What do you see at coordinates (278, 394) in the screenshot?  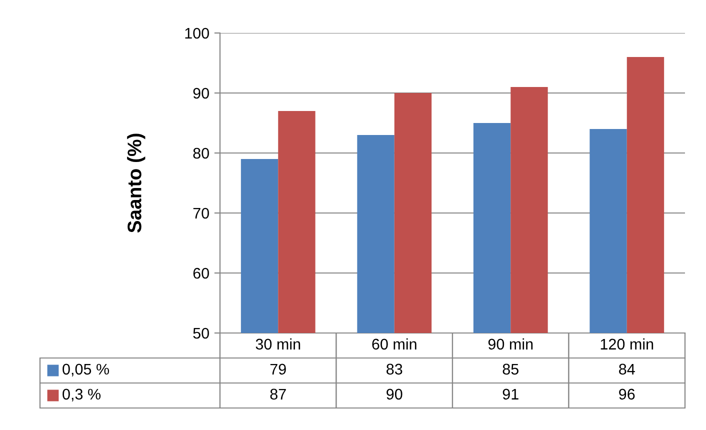 I see `data-label: 87` at bounding box center [278, 394].